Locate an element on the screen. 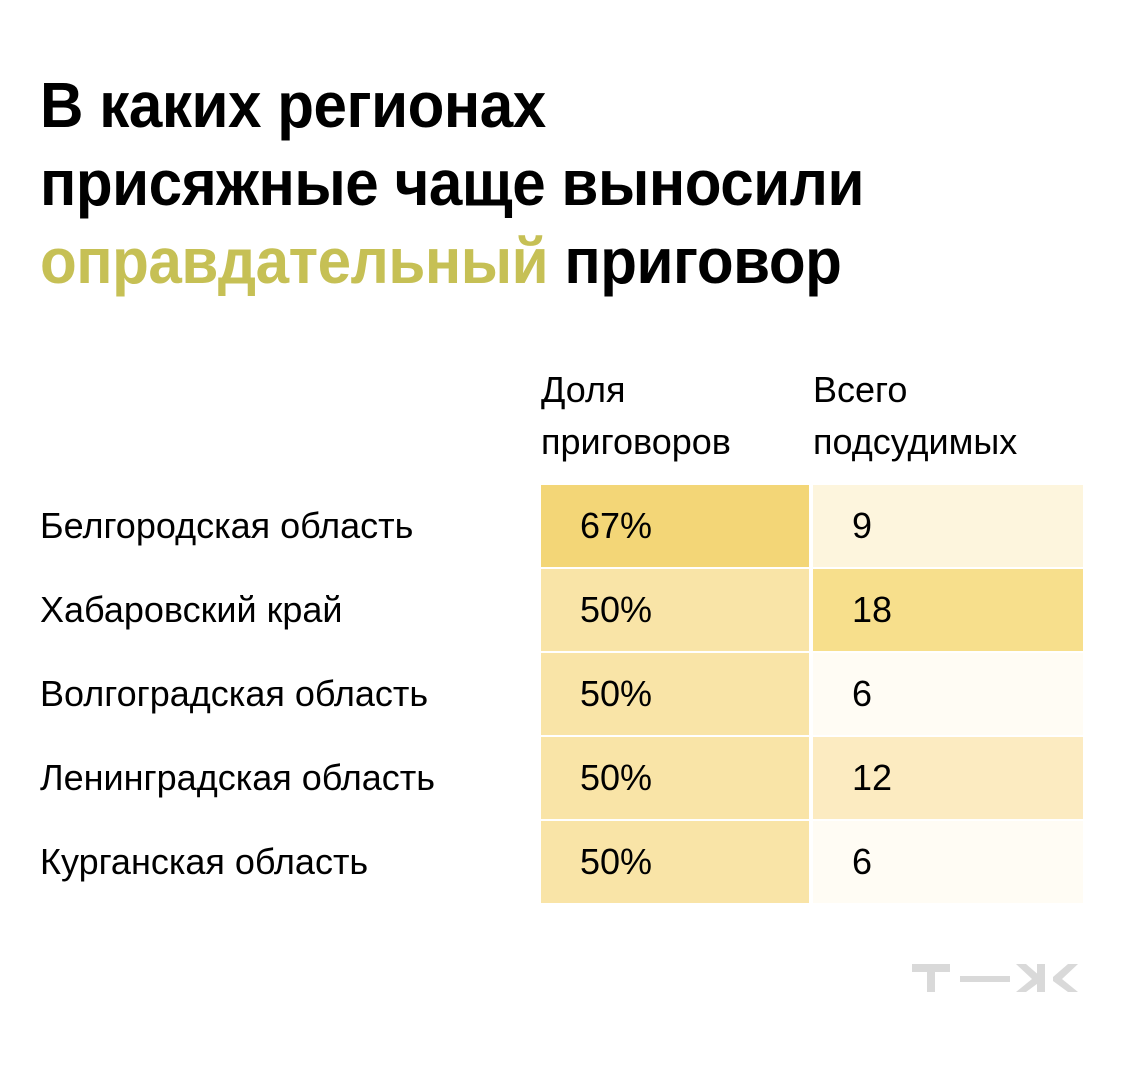 The width and height of the screenshot is (1124, 1072). cell-total: 9 is located at coordinates (948, 526).